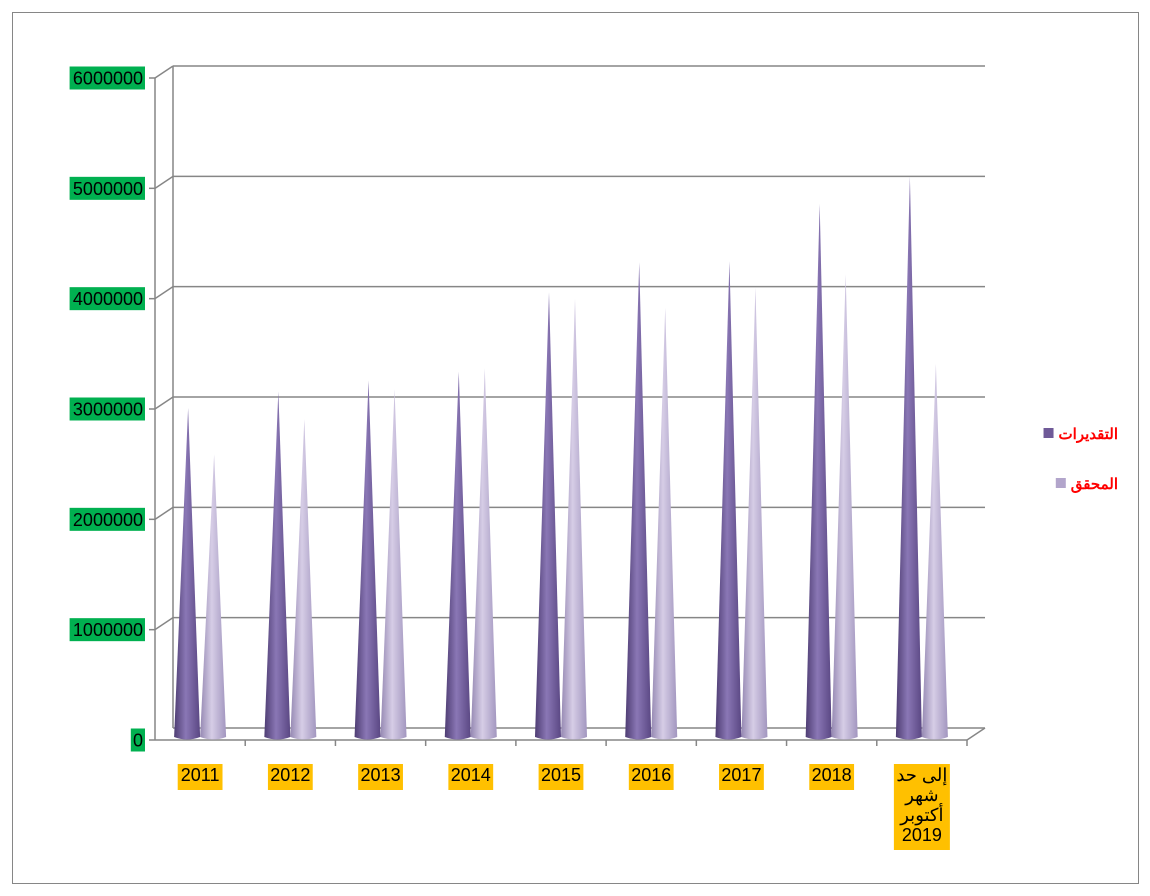 This screenshot has width=1150, height=896. I want to click on y-tick-label: 5000000, so click(108, 189).